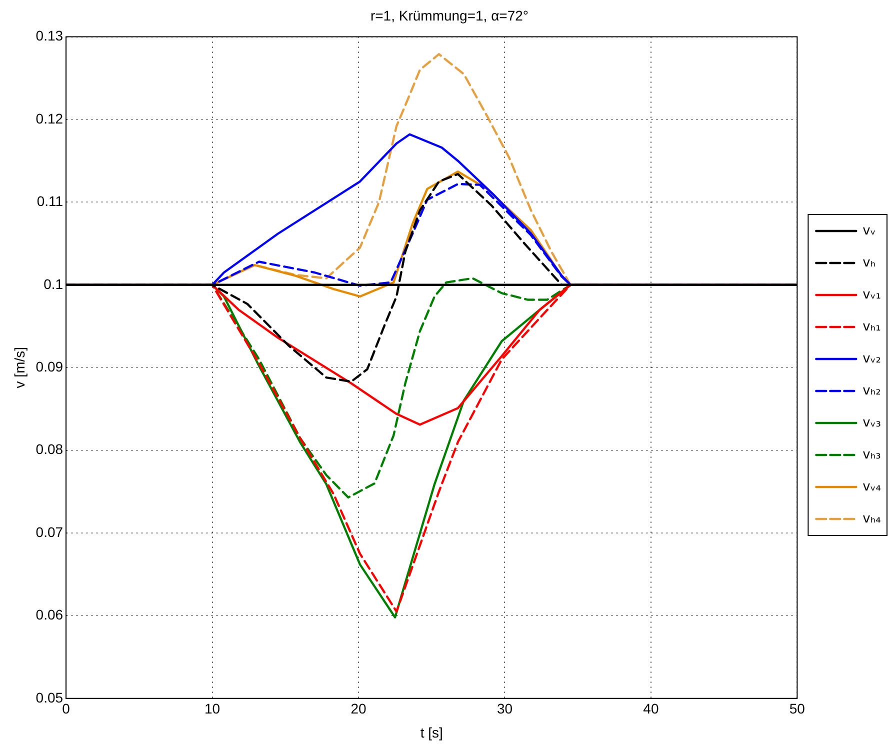 Image resolution: width=895 pixels, height=754 pixels. Describe the element at coordinates (797, 708) in the screenshot. I see `x-tick-label: 50` at that location.